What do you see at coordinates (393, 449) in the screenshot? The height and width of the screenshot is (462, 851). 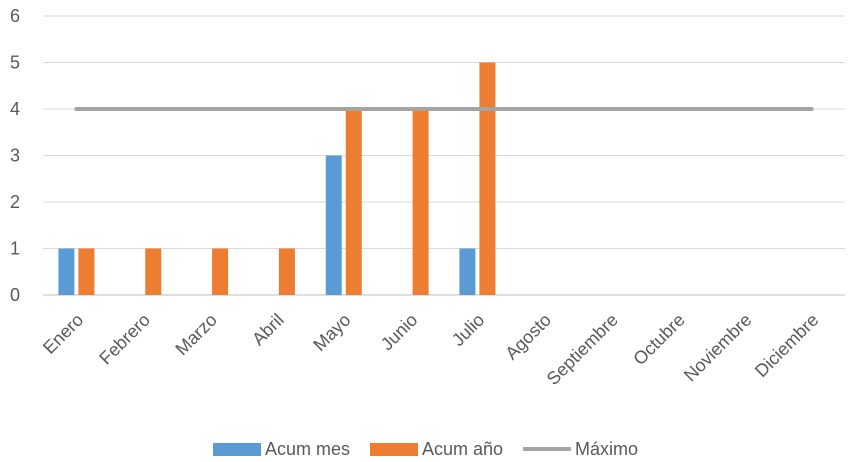 I see `legend-swatch-acum-ano` at bounding box center [393, 449].